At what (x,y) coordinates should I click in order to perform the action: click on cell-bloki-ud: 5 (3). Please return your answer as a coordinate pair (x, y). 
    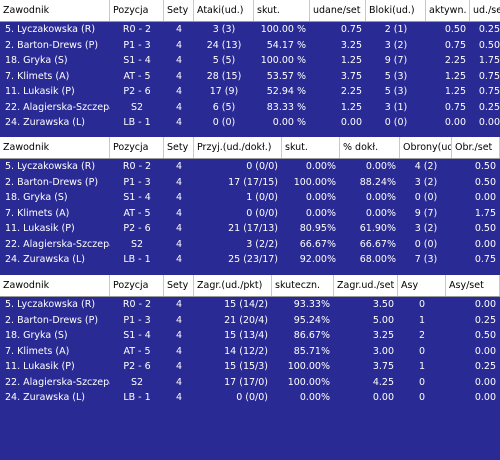
    Looking at the image, I should click on (396, 76).